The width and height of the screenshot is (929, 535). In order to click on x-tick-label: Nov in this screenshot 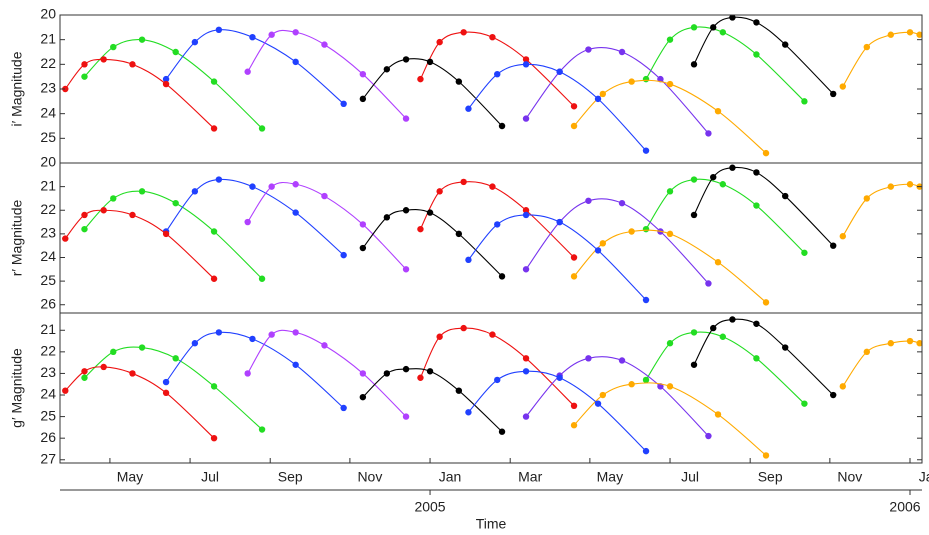, I will do `click(849, 477)`.